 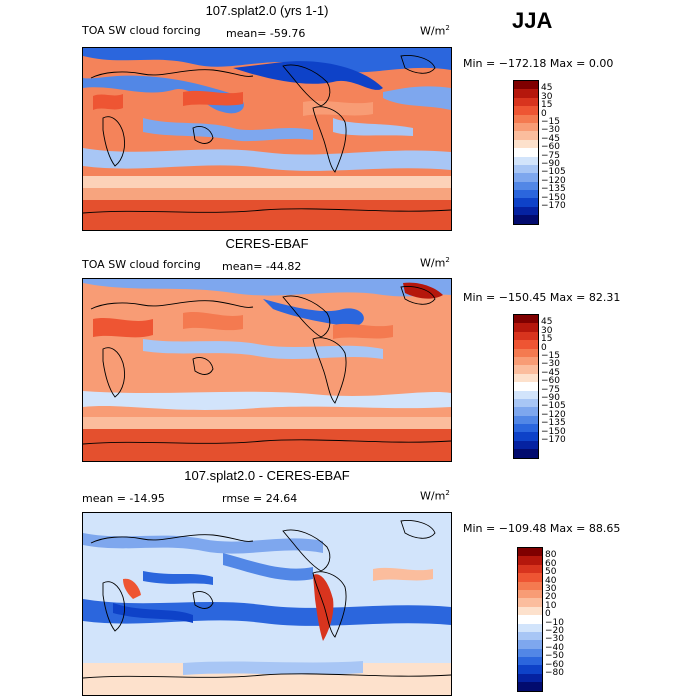 What do you see at coordinates (267, 604) in the screenshot?
I see `map-diff` at bounding box center [267, 604].